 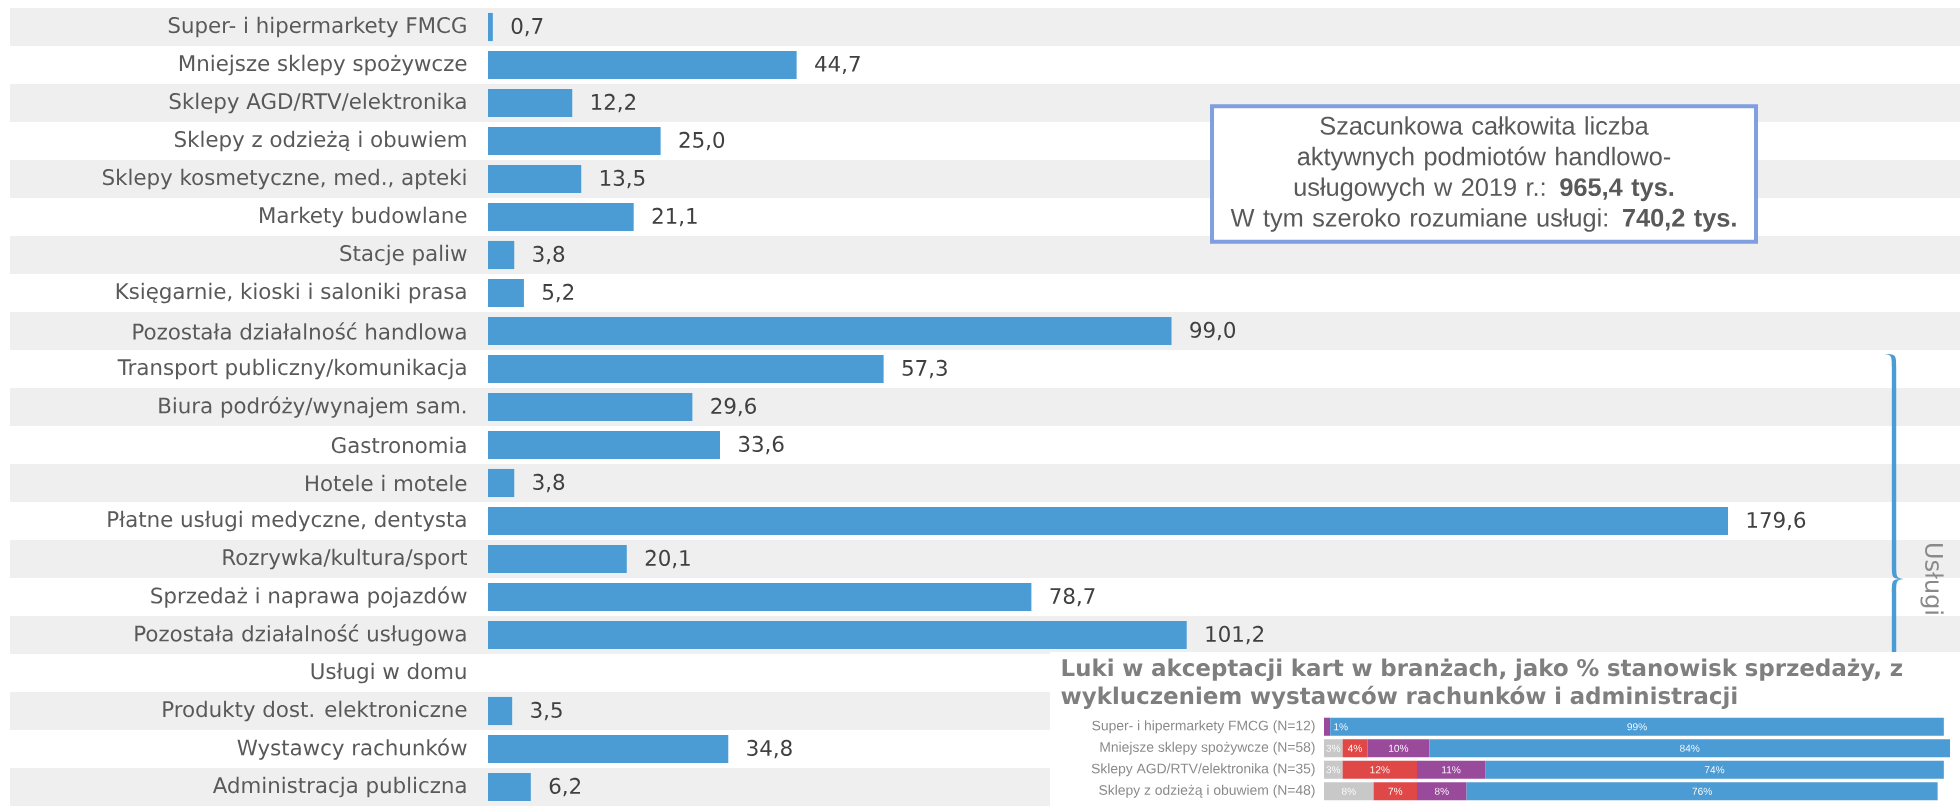 I want to click on data-label: 101,2, so click(x=1235, y=635).